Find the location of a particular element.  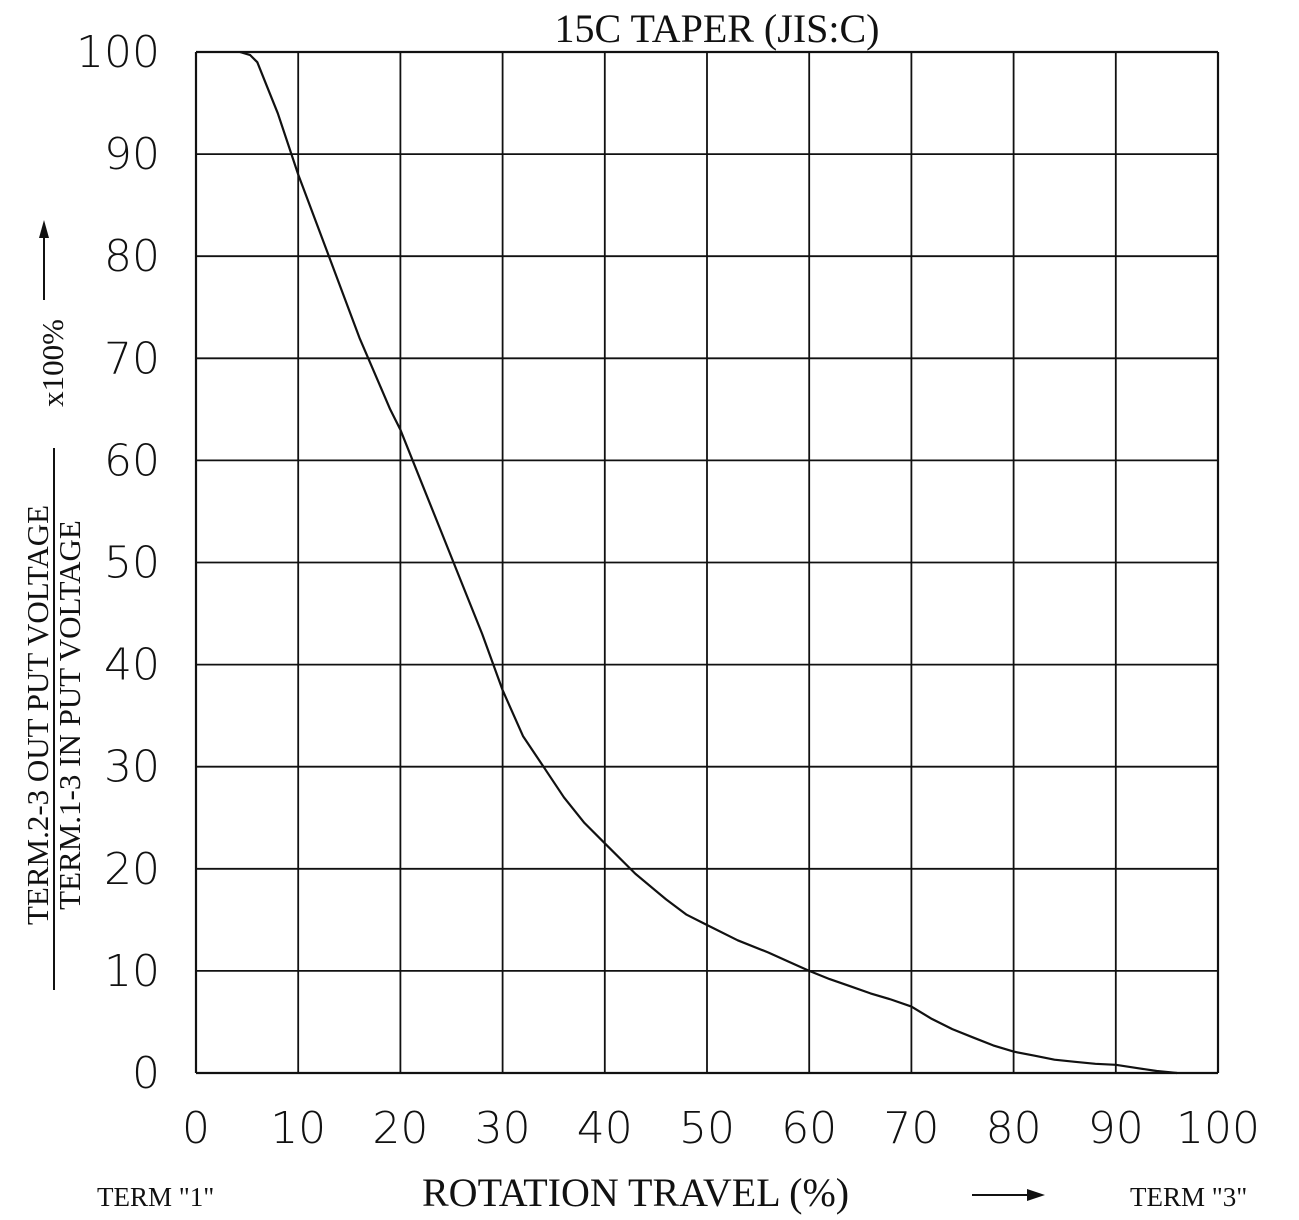

y-tick-label: 0 is located at coordinates (146, 1073).